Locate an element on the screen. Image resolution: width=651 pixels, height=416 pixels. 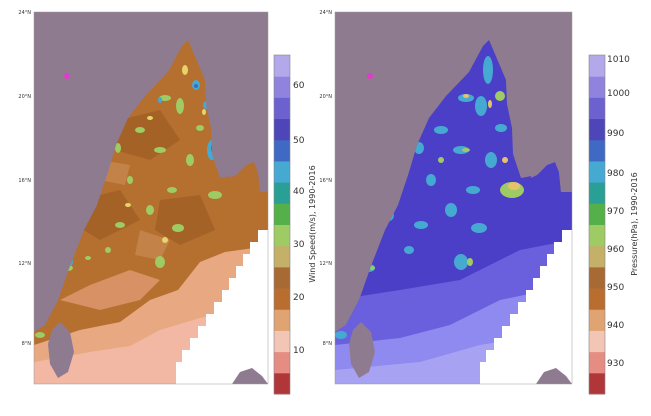
colorbar-title: Wind Speed(m/s), 1990-2016 is located at coordinates (312, 223).